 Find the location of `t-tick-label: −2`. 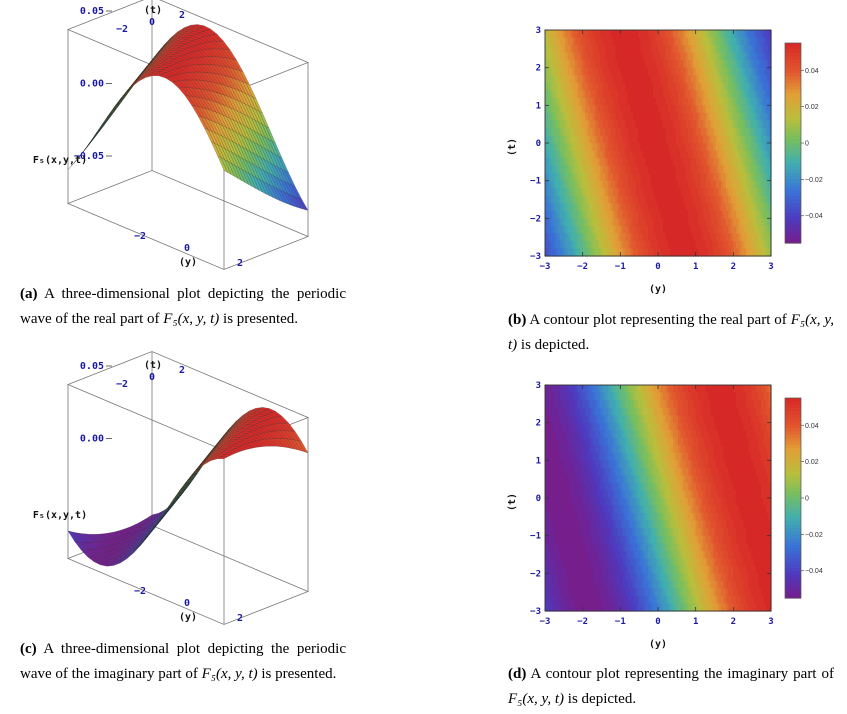

t-tick-label: −2 is located at coordinates (122, 29).